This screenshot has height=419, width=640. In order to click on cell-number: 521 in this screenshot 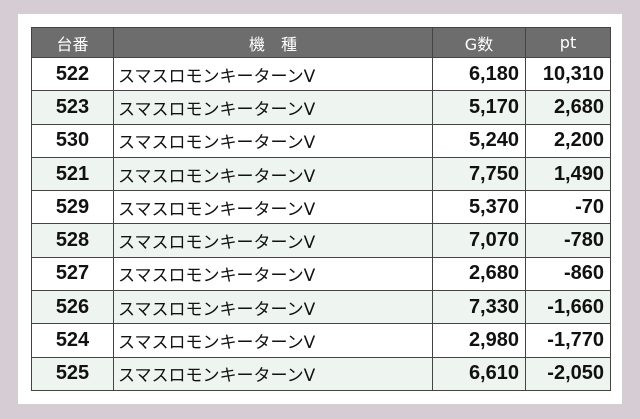, I will do `click(72, 174)`.